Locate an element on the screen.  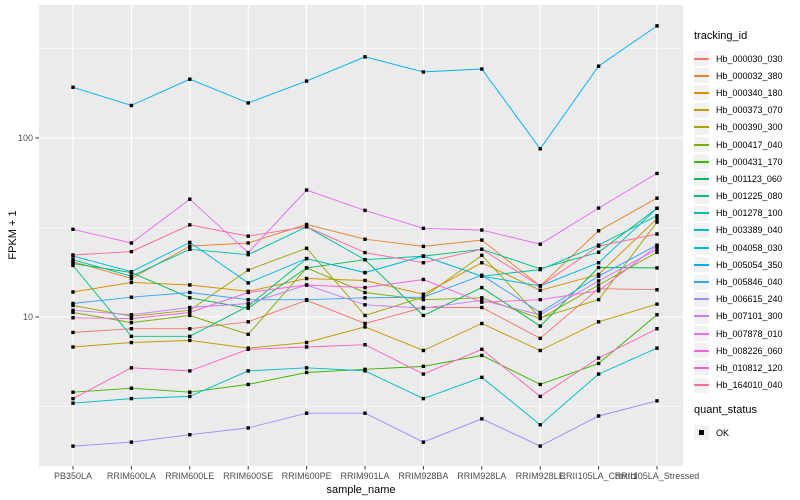
legend-item: Hb_001123_060 is located at coordinates (738, 178).